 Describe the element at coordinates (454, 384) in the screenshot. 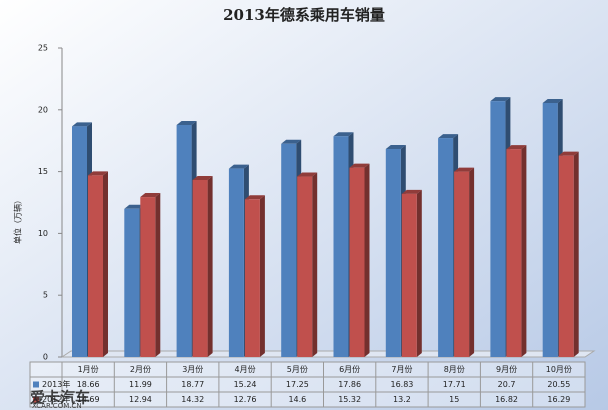

I see `table-value: 17.71` at that location.